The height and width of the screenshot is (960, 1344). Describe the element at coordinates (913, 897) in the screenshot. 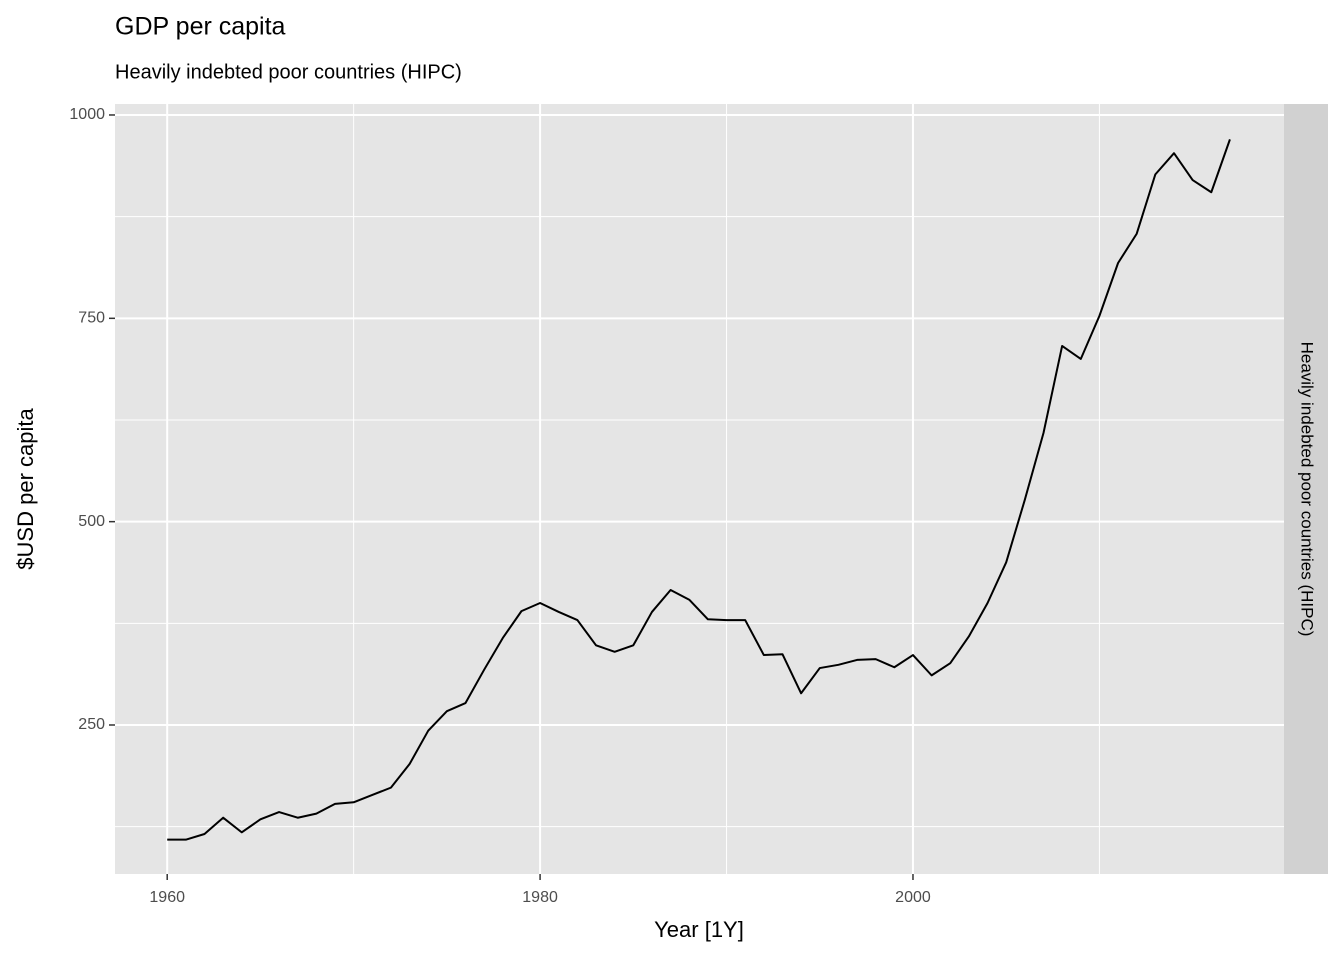

I see `x-tick-label: 2000` at that location.